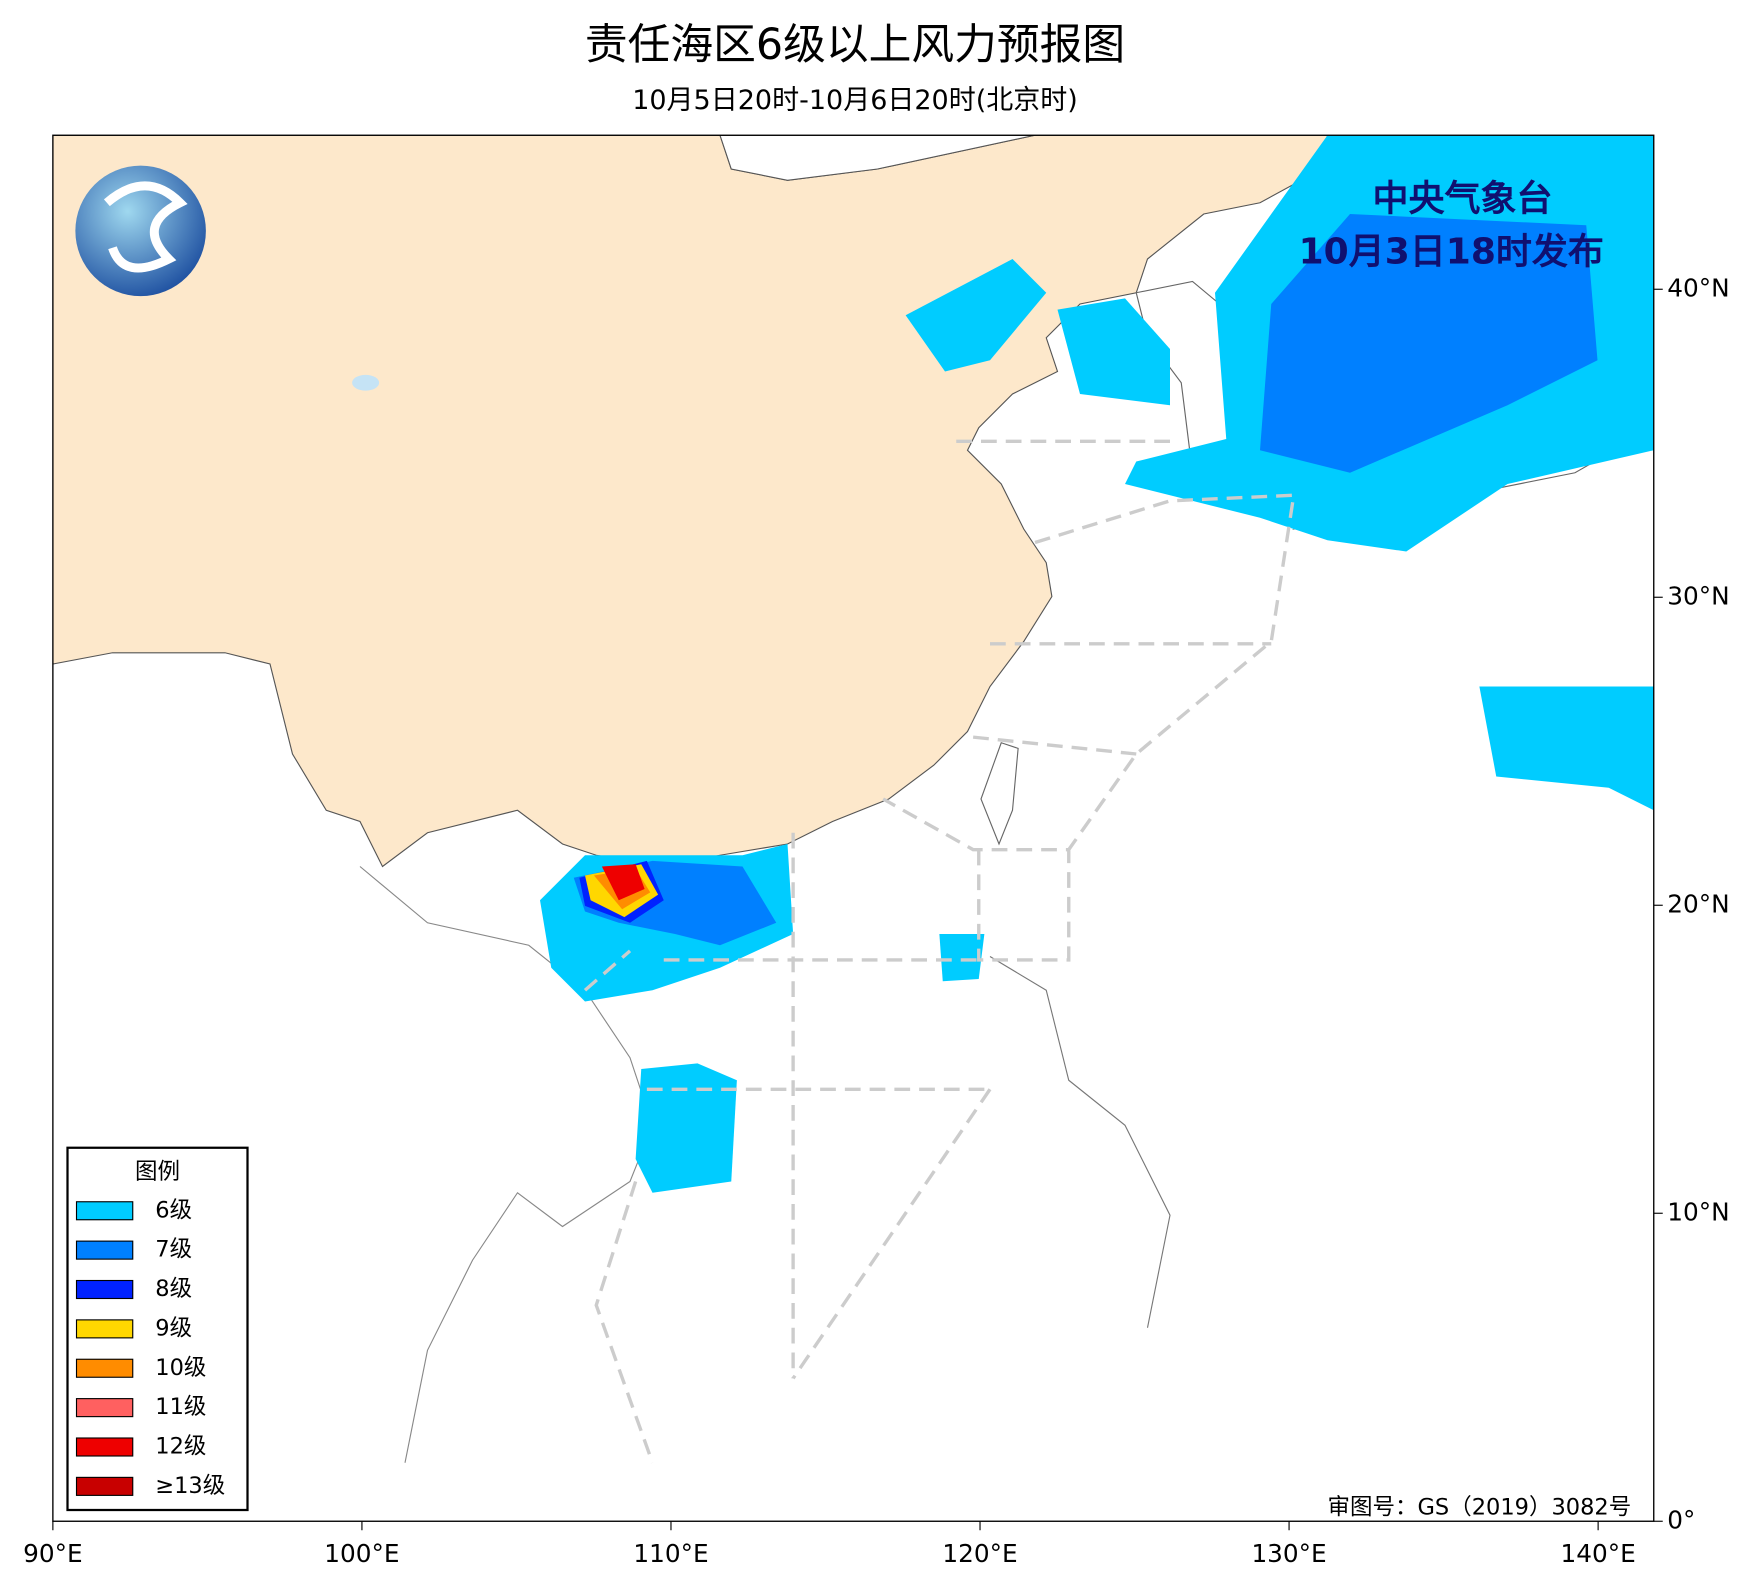  I want to click on issue-time: 10月3日18时发布, so click(1451, 251).